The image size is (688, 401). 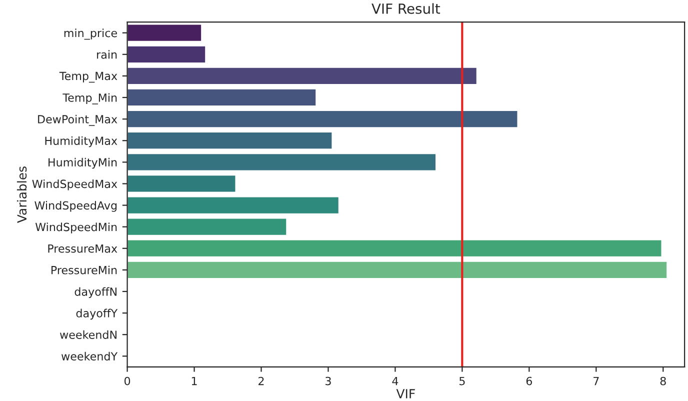 What do you see at coordinates (83, 248) in the screenshot?
I see `y-tick-label: PressureMax` at bounding box center [83, 248].